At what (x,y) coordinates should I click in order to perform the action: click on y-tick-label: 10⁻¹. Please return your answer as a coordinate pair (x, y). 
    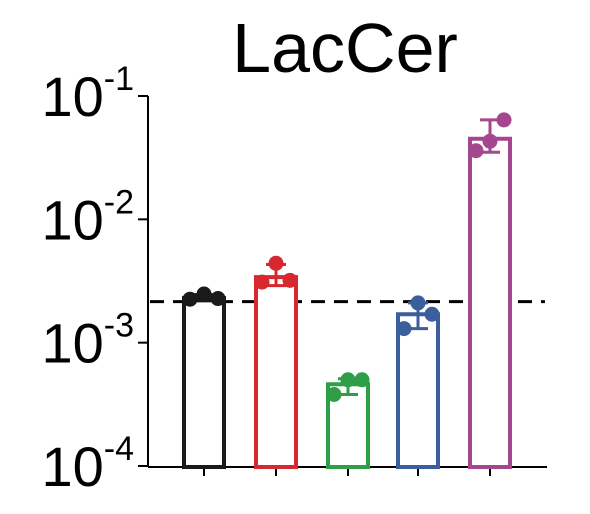
    Looking at the image, I should click on (87, 94).